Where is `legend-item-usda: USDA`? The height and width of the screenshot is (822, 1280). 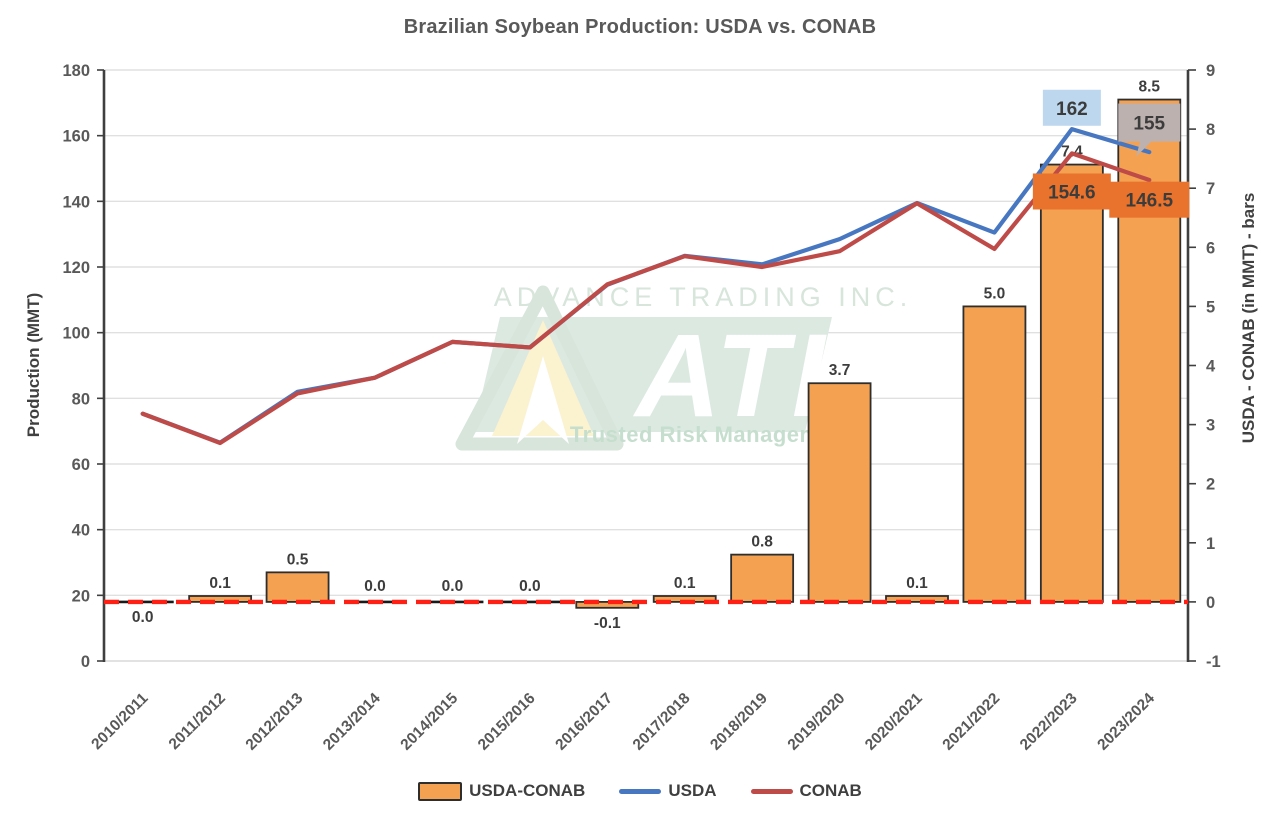 legend-item-usda: USDA is located at coordinates (668, 791).